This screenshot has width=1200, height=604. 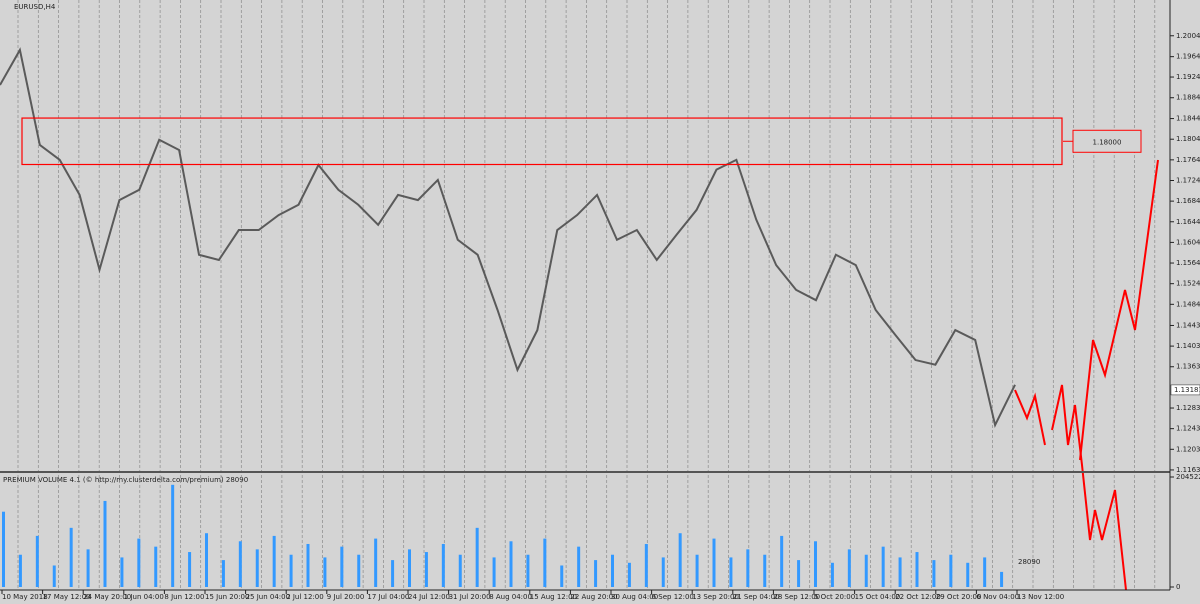 What do you see at coordinates (756, 597) in the screenshot?
I see `x-tick-label: 21 Sep 04:00` at bounding box center [756, 597].